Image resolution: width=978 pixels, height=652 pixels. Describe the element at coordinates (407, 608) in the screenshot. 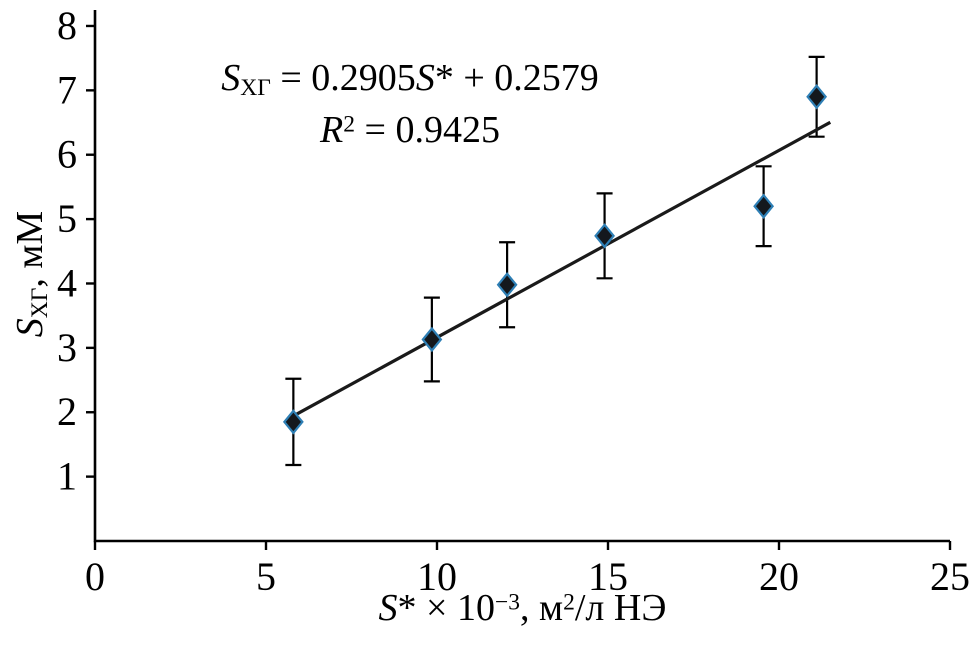

I see `x-label-star: *` at that location.